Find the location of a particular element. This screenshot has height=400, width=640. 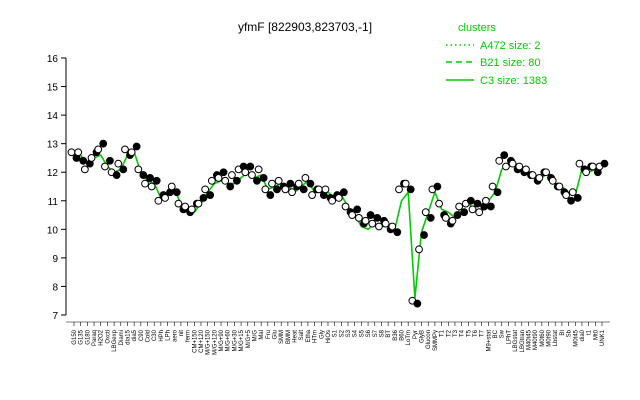

x-tick-label: T3 is located at coordinates (456, 333).